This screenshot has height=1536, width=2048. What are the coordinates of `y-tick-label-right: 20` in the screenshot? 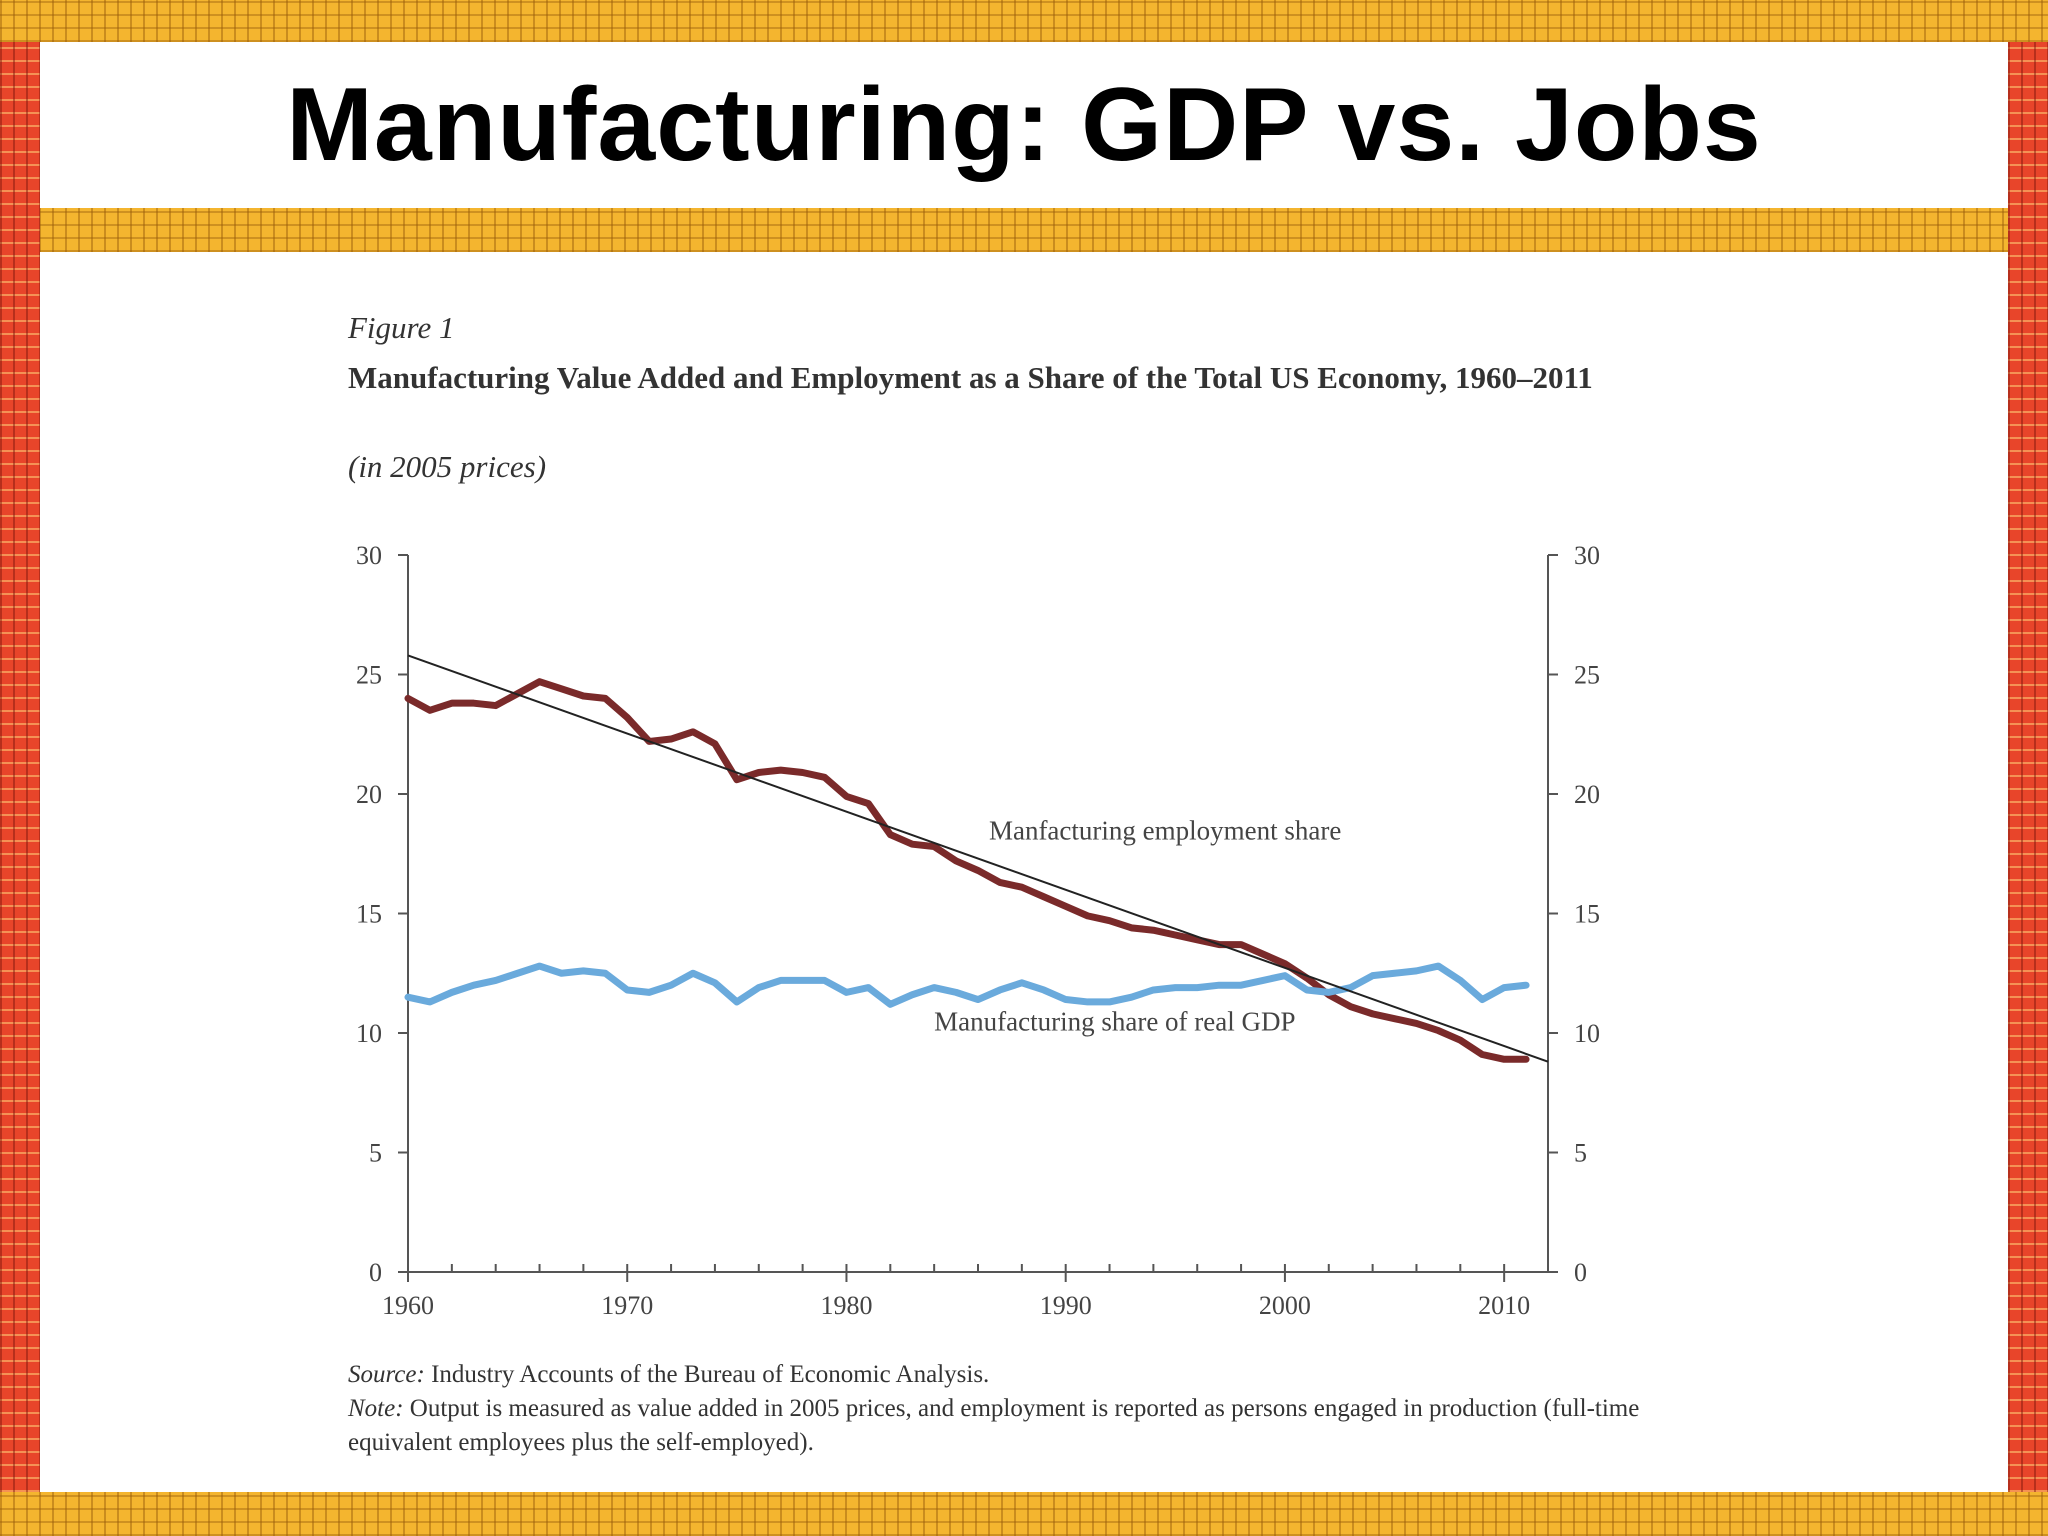 It's located at (1587, 794).